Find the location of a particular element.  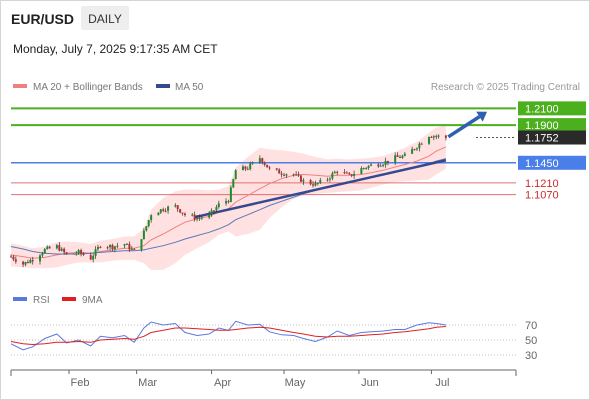

last-price-label: 1.1752 is located at coordinates (542, 139).